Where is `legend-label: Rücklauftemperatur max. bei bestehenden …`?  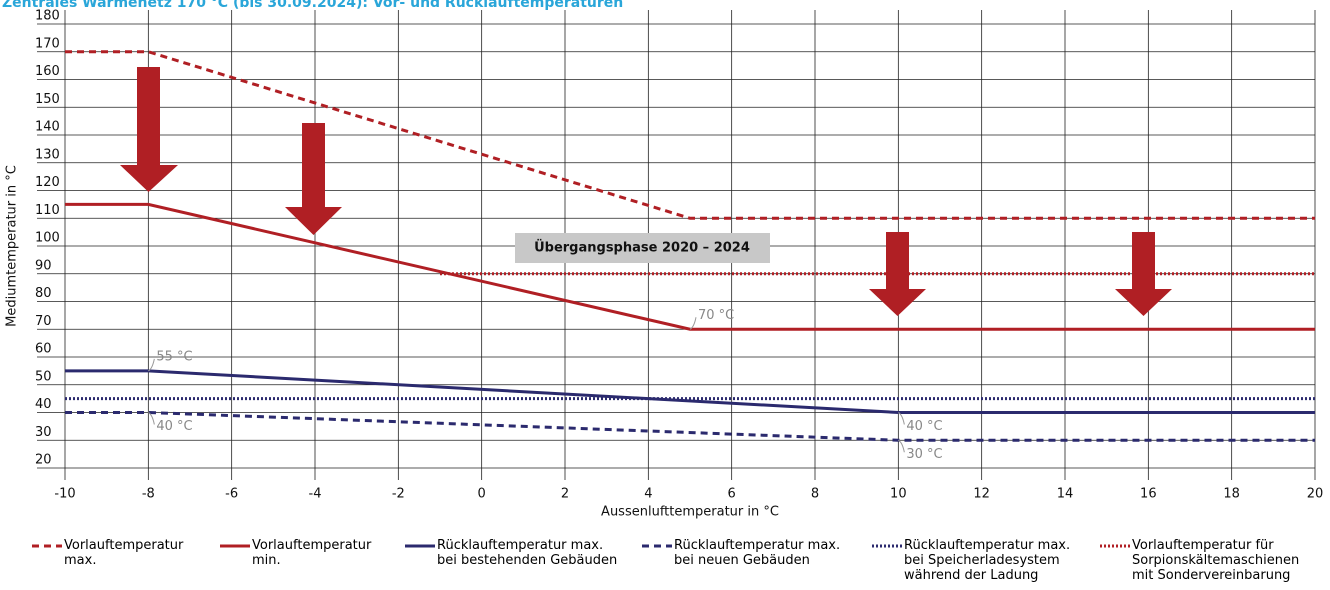 legend-label: Rücklauftemperatur max. bei bestehenden … is located at coordinates (527, 553).